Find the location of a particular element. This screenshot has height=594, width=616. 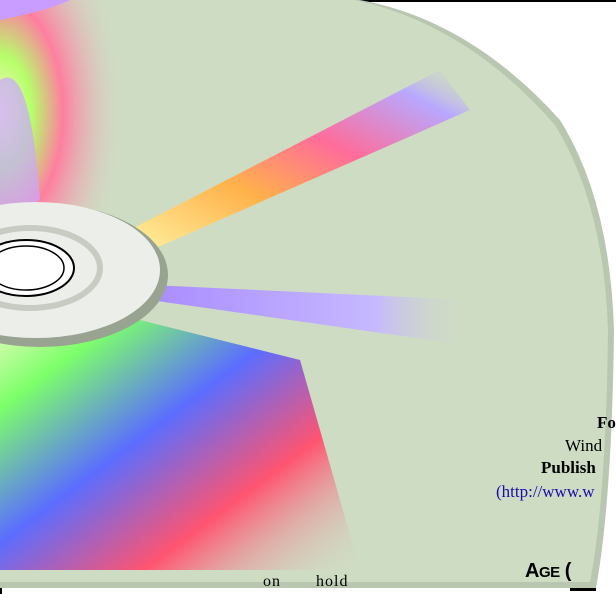

publisher-url-link: (http://www.w is located at coordinates (545, 491).